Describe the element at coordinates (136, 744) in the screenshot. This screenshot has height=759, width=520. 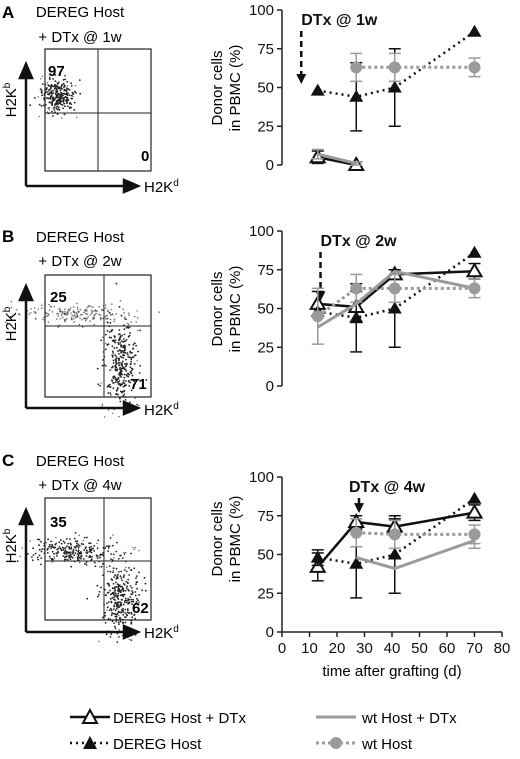
I see `legend-item-dereg: DEREG Host` at that location.